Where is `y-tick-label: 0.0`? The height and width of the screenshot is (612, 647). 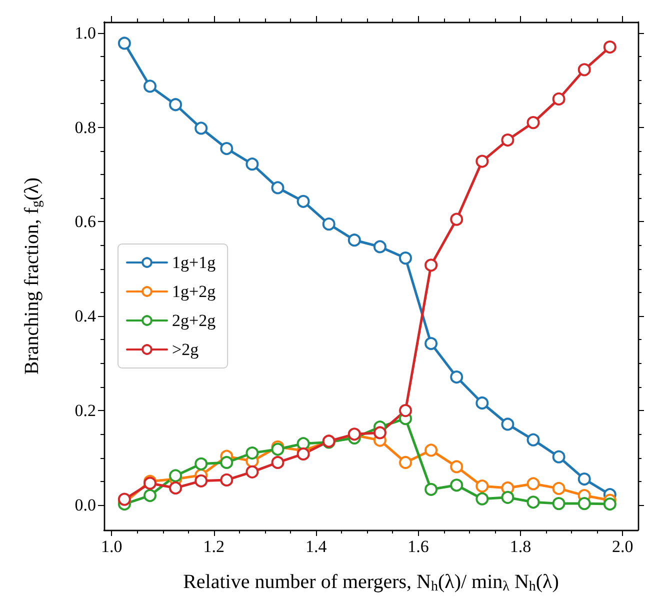 y-tick-label: 0.0 is located at coordinates (85, 504).